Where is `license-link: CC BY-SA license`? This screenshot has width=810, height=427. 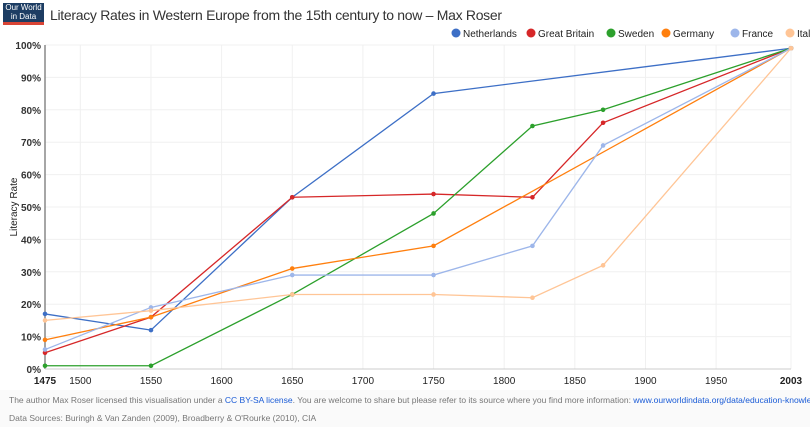
license-link: CC BY-SA license is located at coordinates (258, 400).